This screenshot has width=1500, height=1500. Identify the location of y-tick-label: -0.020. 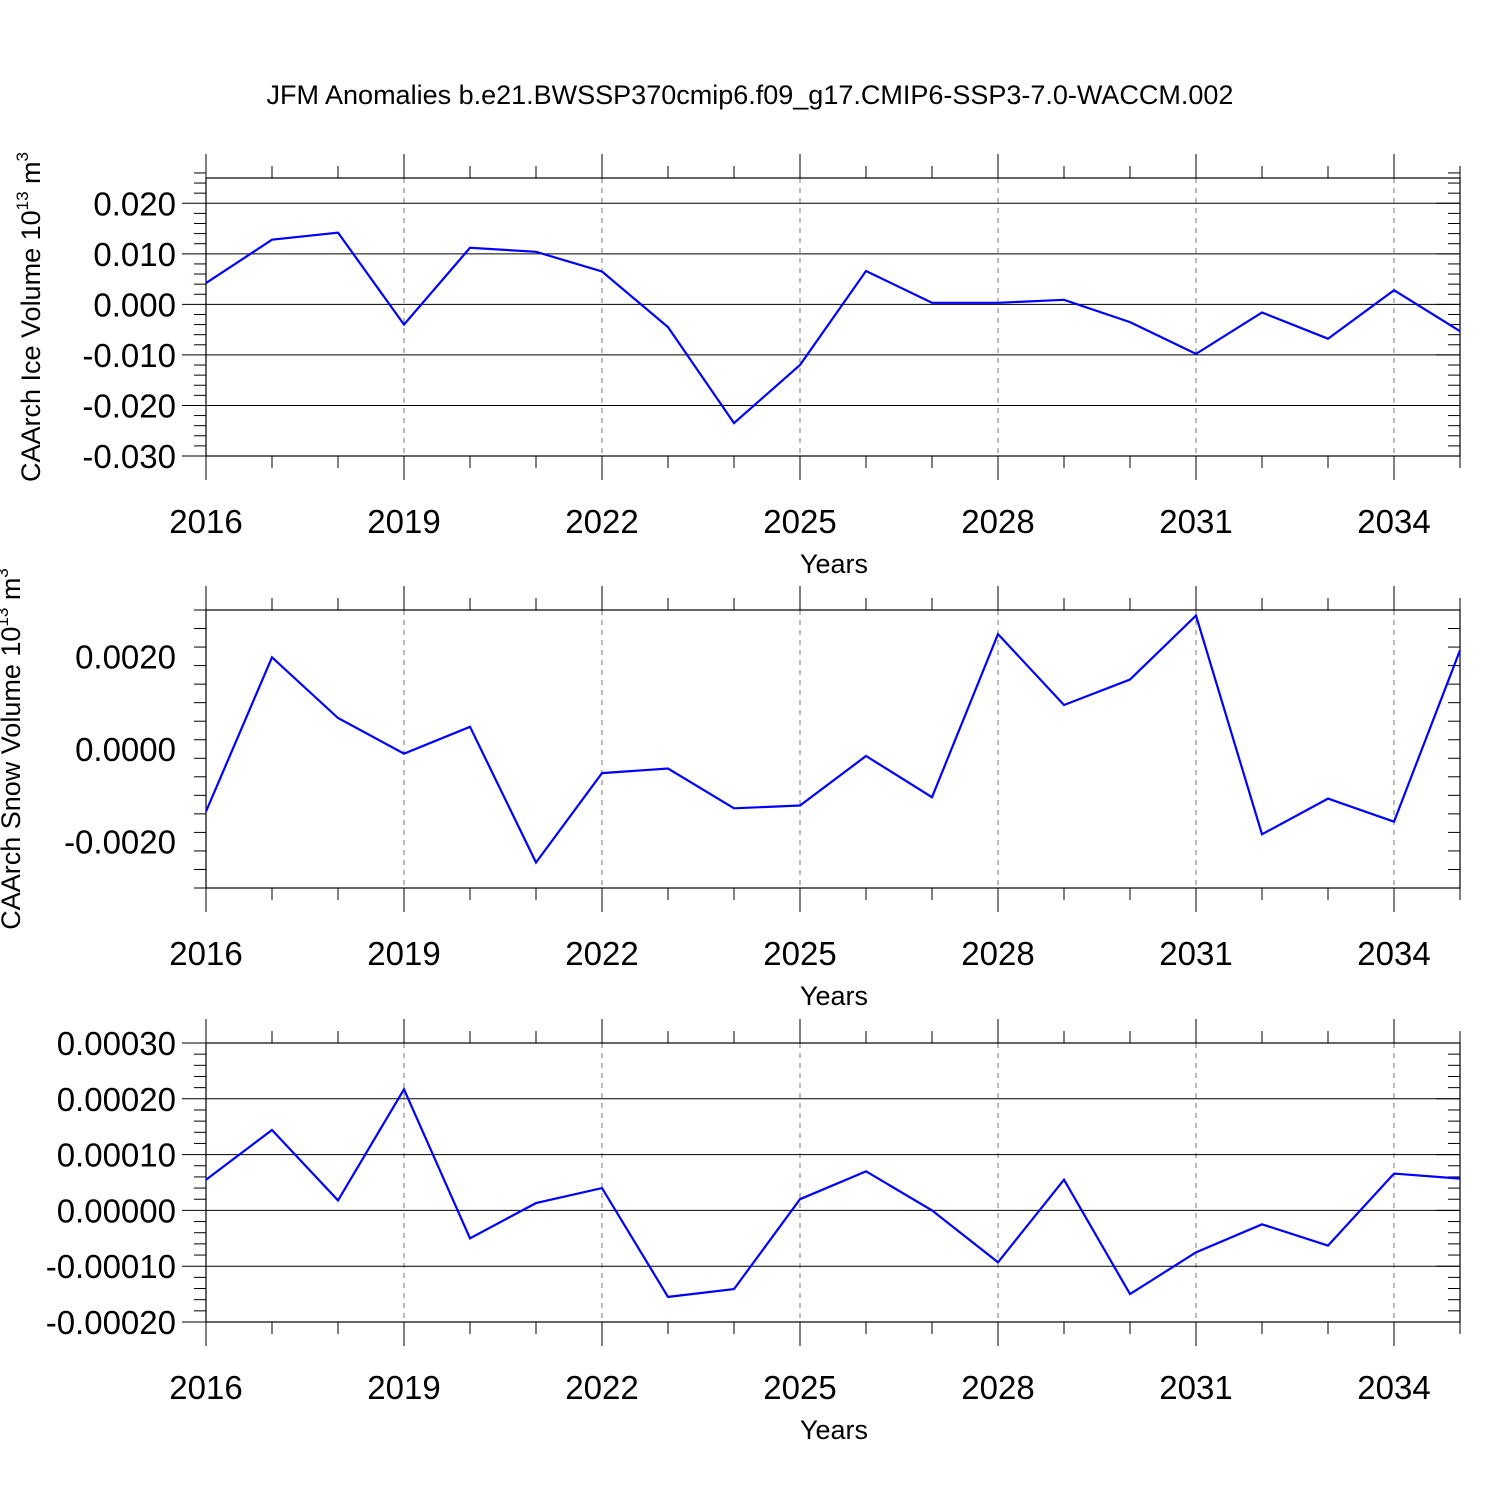
(129, 405).